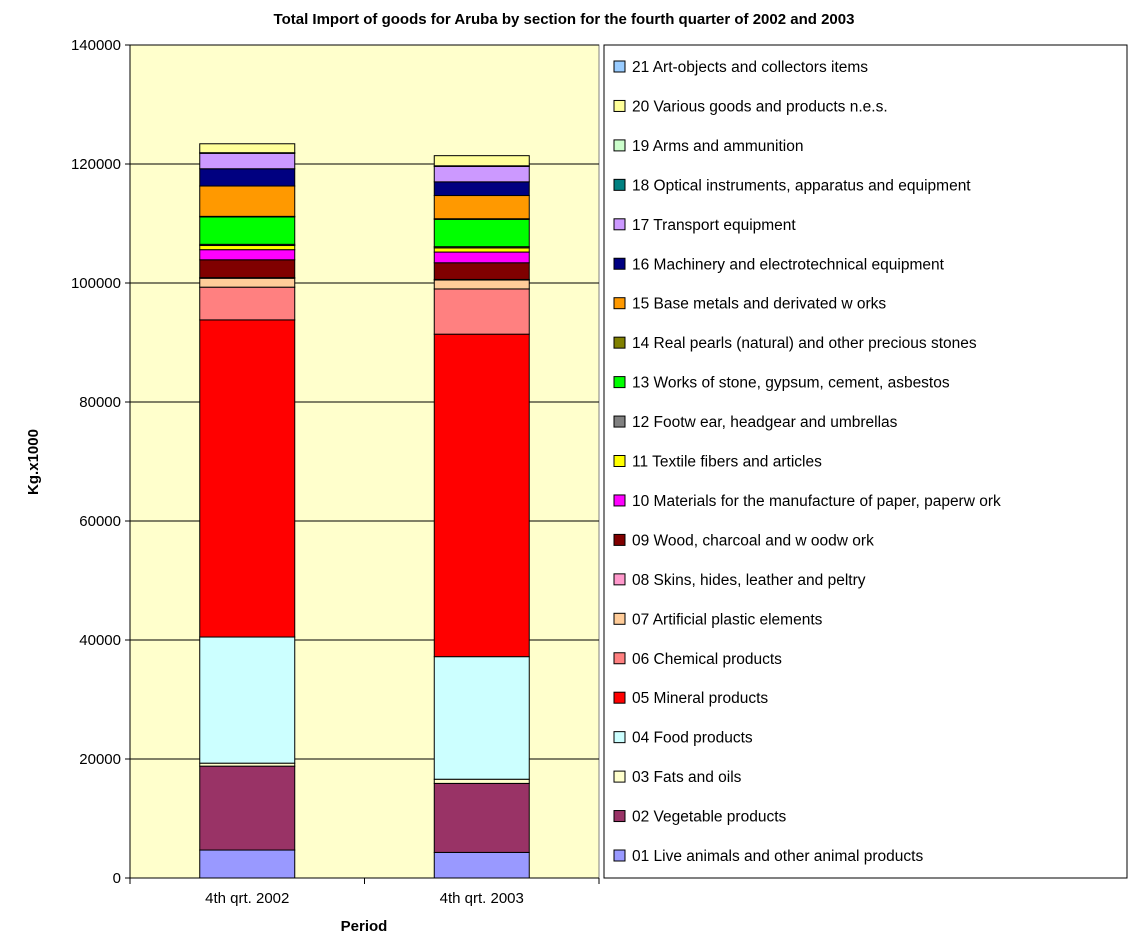 Image resolution: width=1132 pixels, height=943 pixels. What do you see at coordinates (692, 738) in the screenshot?
I see `legend-label: 04 Food products` at bounding box center [692, 738].